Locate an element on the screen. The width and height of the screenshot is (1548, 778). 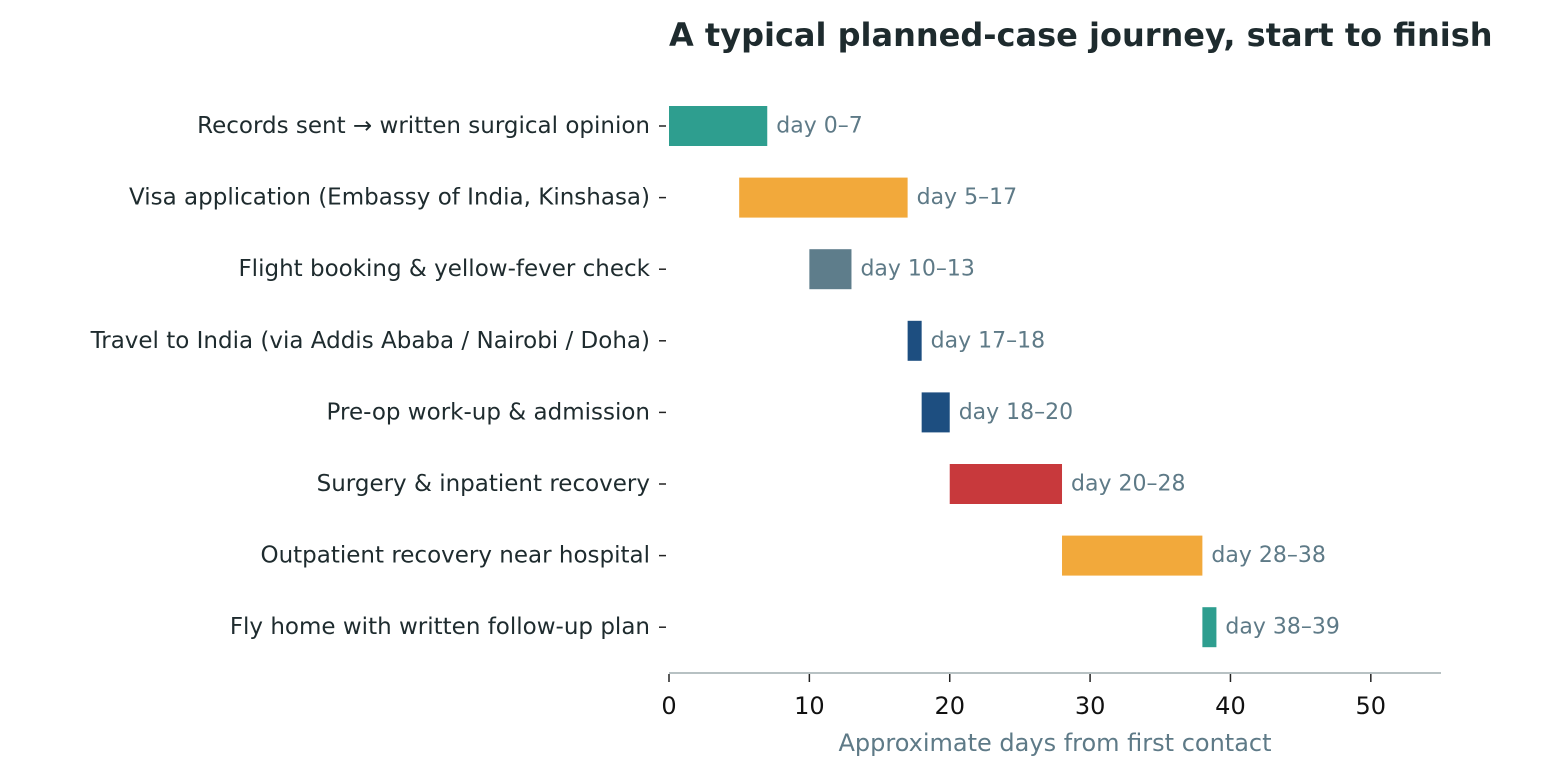
x-axis-title: Approximate days from first contact is located at coordinates (1054, 743).